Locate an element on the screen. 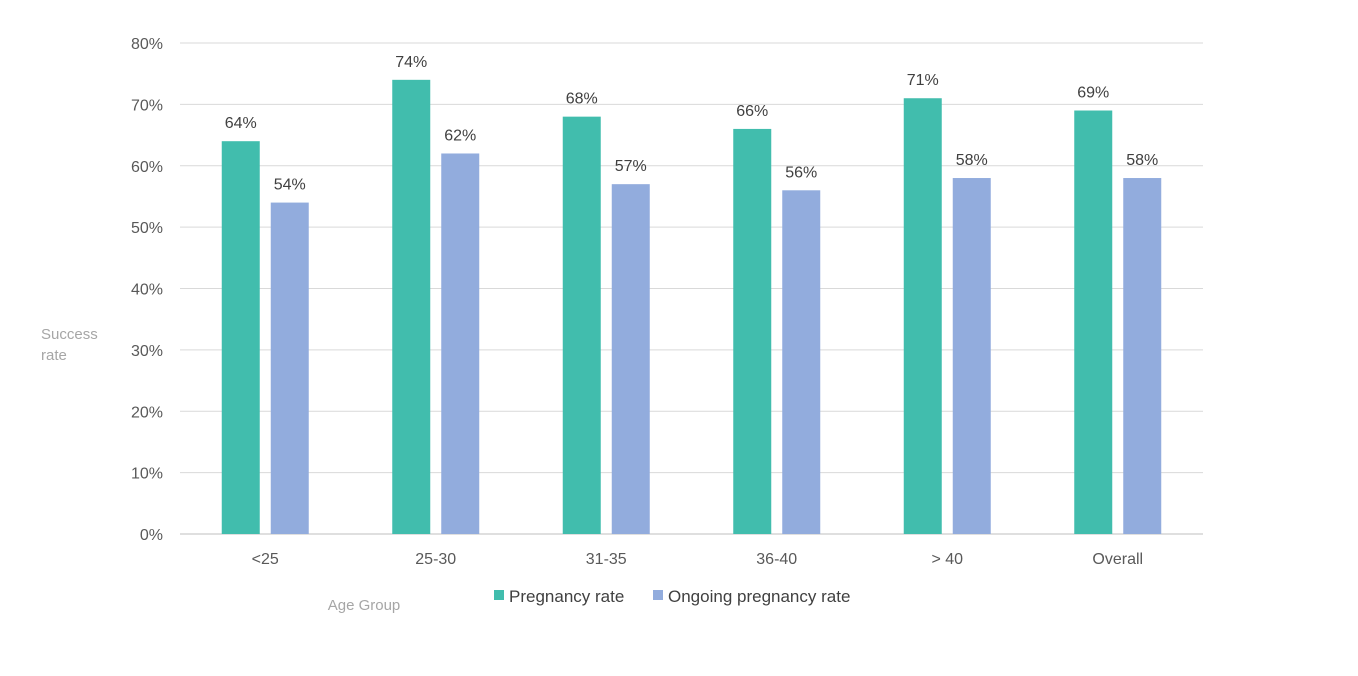 This screenshot has height=676, width=1358. legend-label: Ongoing pregnancy rate is located at coordinates (759, 596).